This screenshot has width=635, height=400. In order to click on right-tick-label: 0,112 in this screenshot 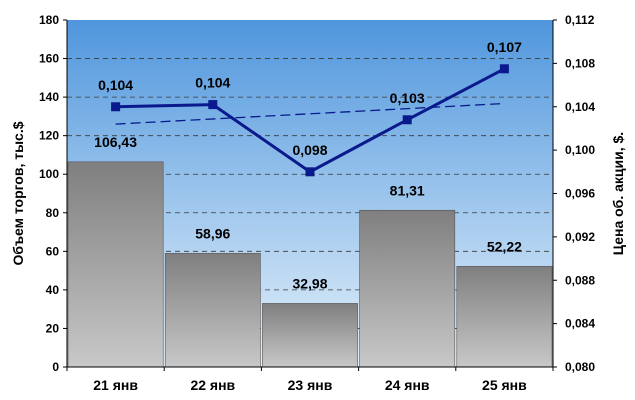, I will do `click(580, 20)`.